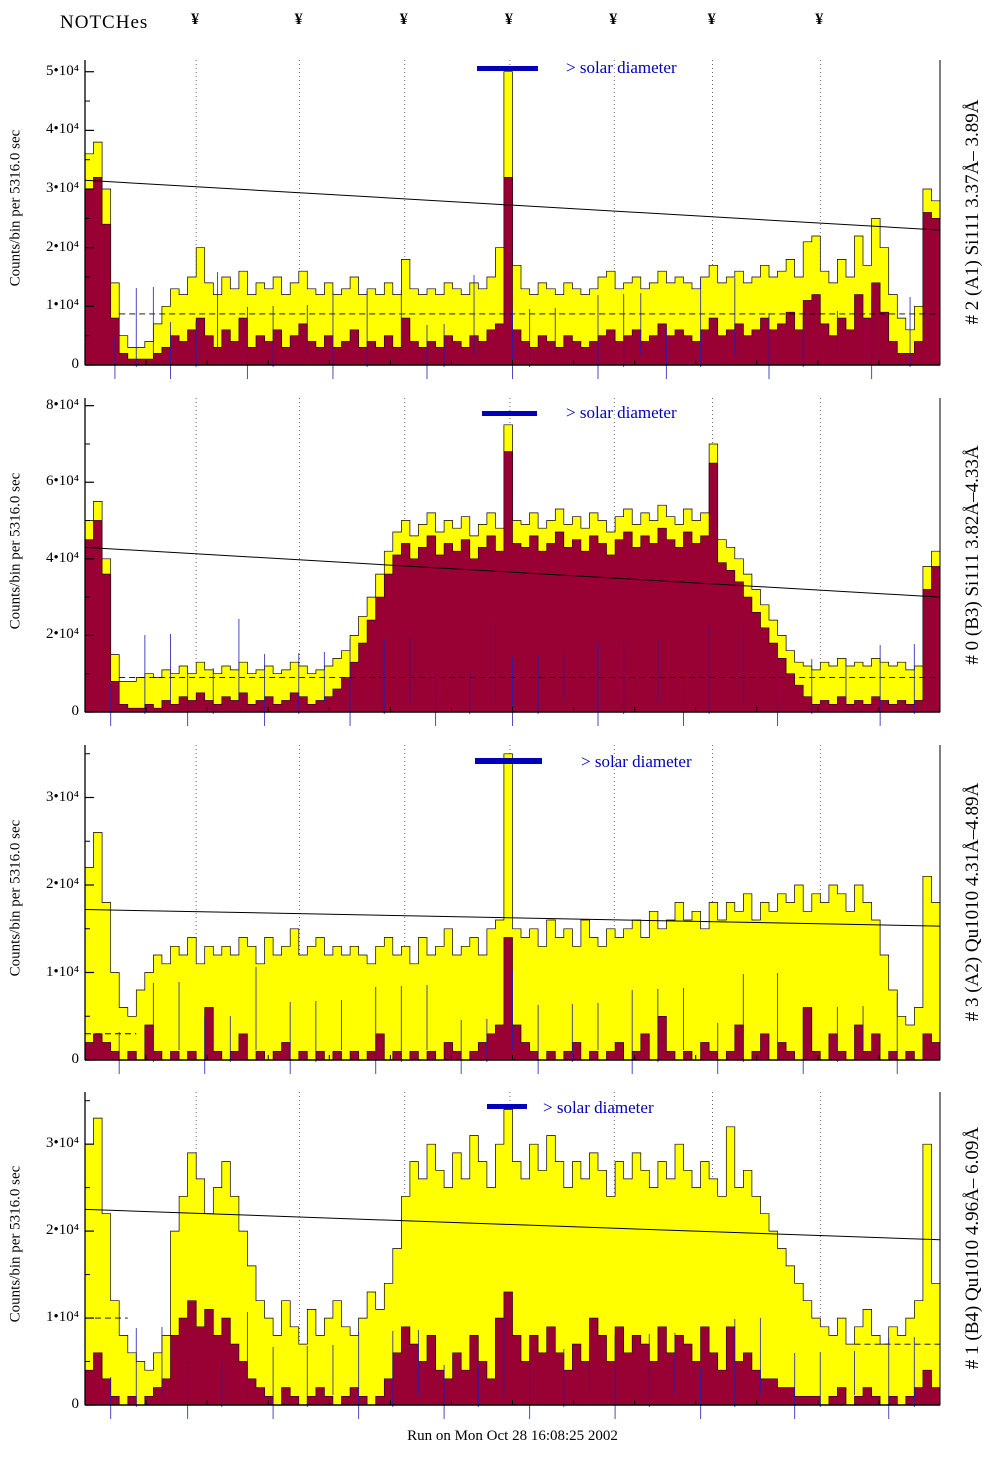  Describe the element at coordinates (972, 212) in the screenshot. I see `detector-label-panel1: # 2 (A1) Si111 3.37Å– 3.89Å` at that location.